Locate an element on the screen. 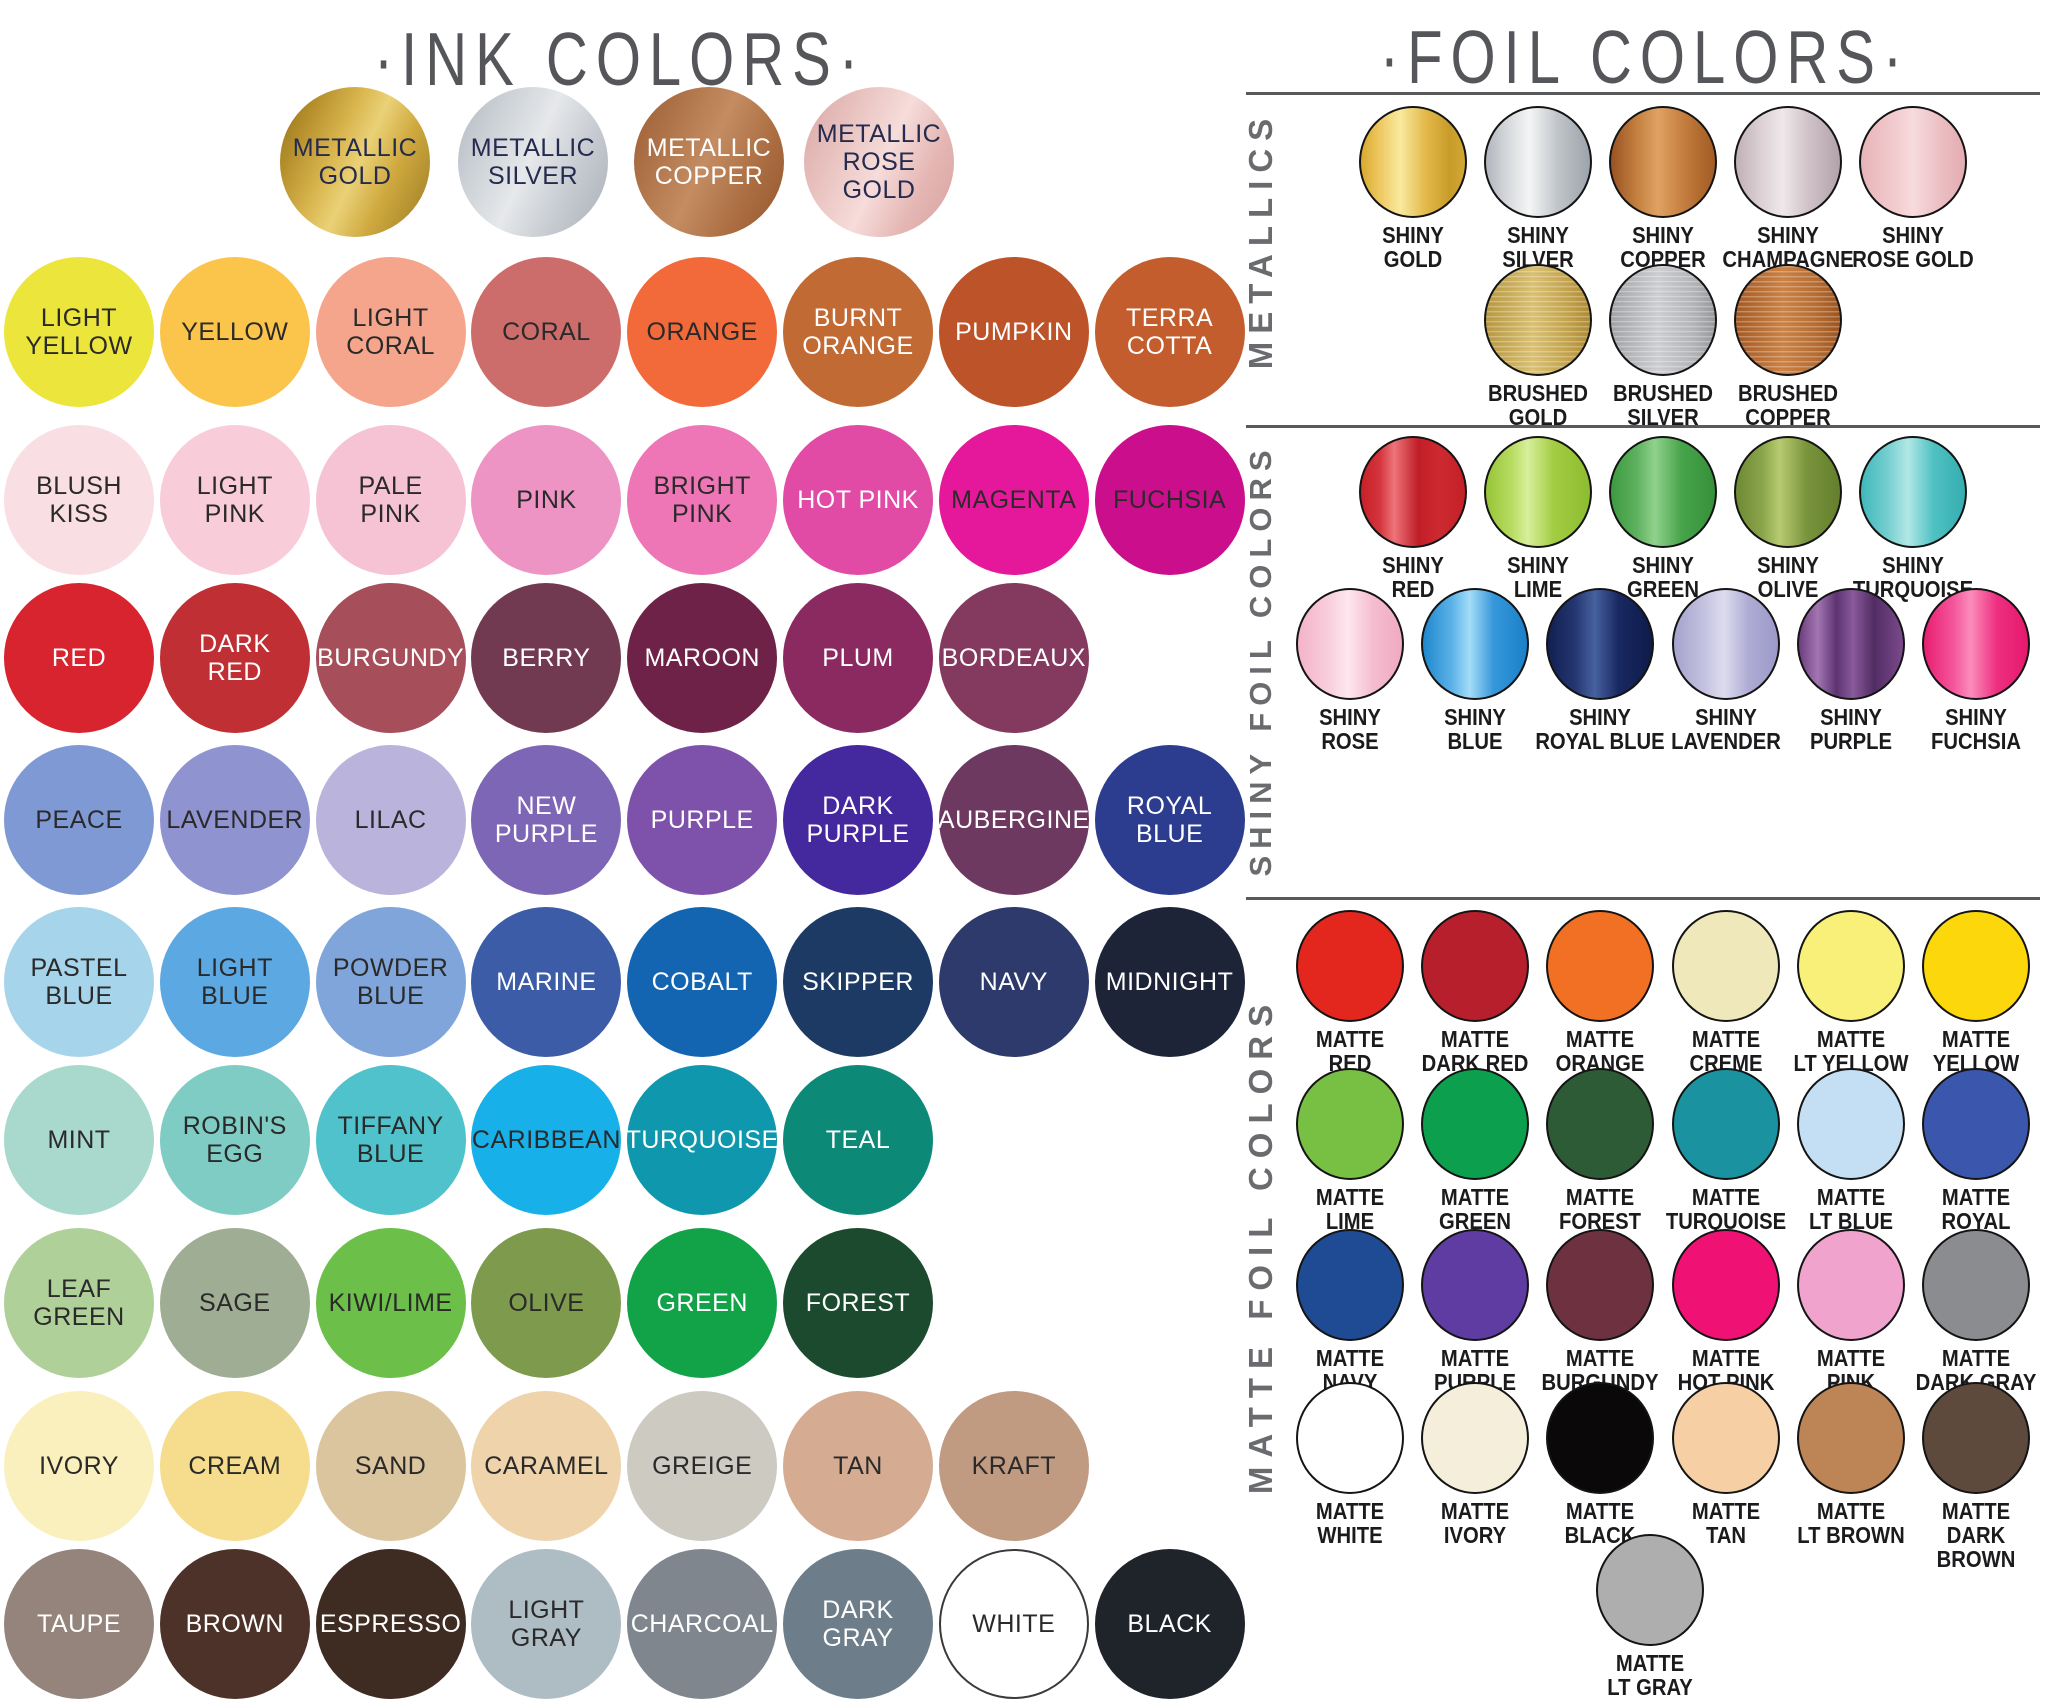  ink-color-label: BORDEAUX is located at coordinates (1013, 658).